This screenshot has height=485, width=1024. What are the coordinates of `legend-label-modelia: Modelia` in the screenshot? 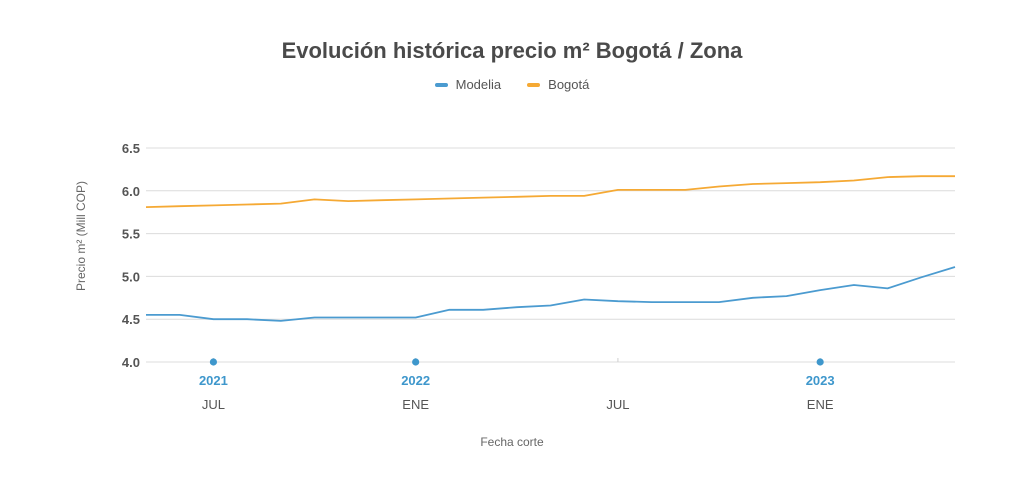 It's located at (478, 84).